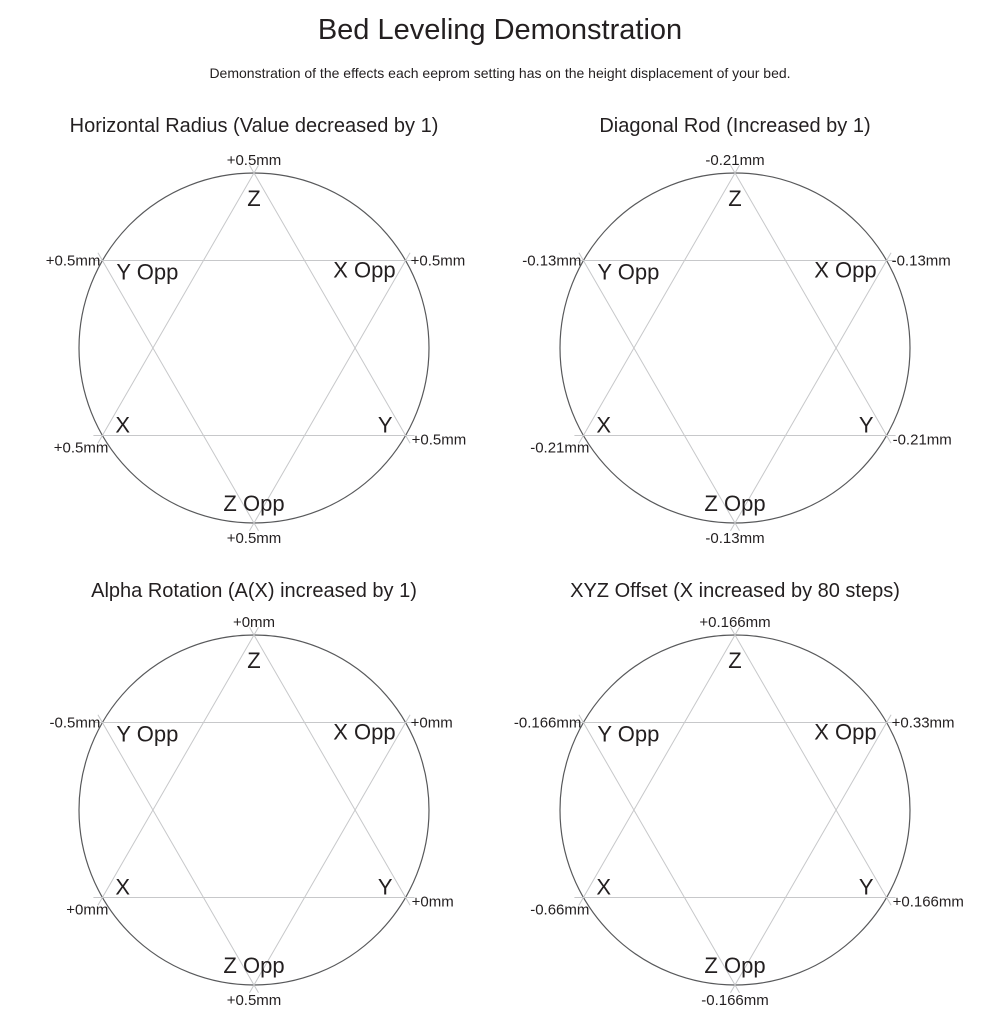 The height and width of the screenshot is (1036, 1000). I want to click on value-label-upper-left: -0.166mm, so click(548, 723).